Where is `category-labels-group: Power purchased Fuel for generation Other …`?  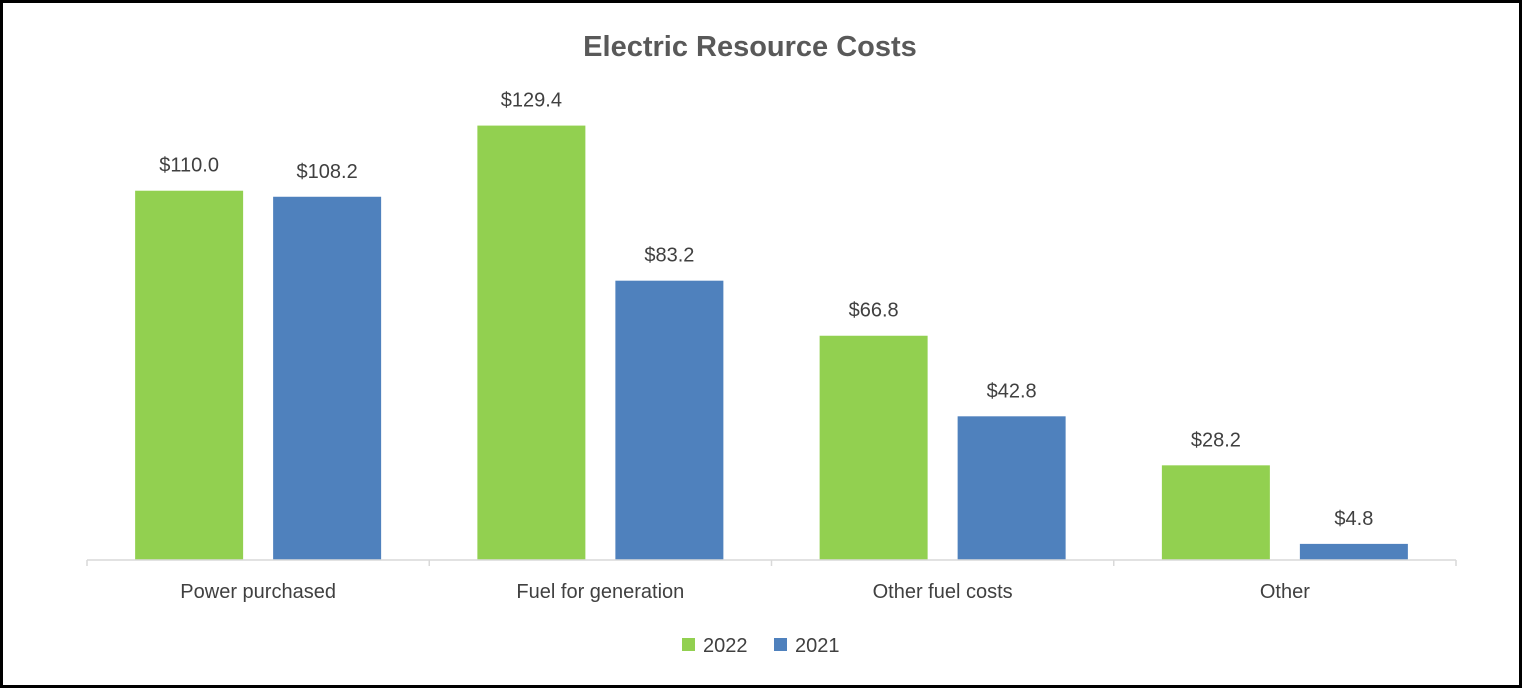
category-labels-group: Power purchased Fuel for generation Other … is located at coordinates (745, 592).